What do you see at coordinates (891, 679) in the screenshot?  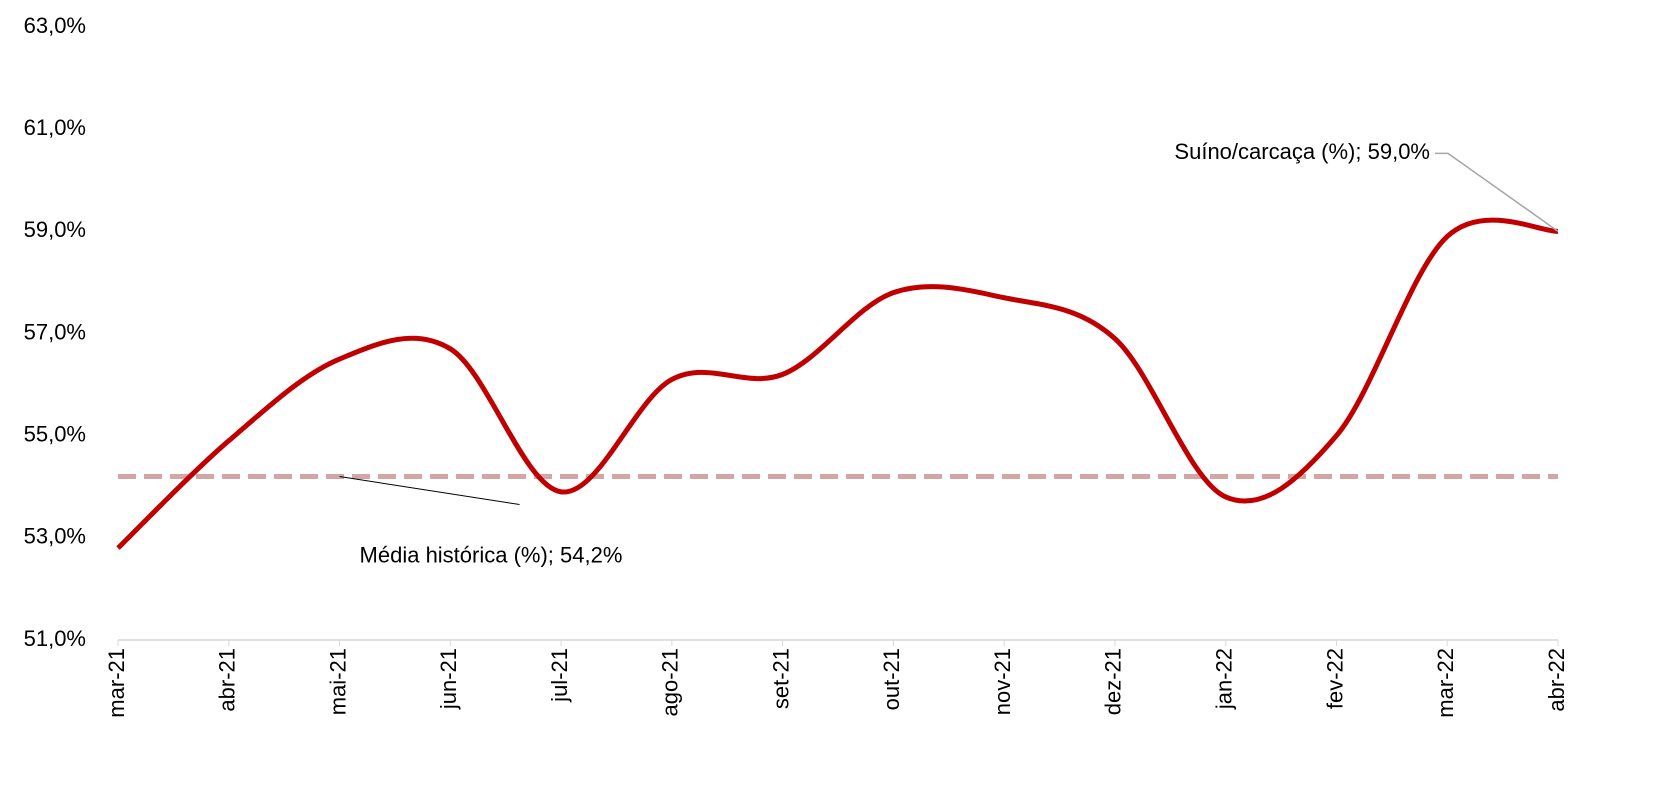 I see `x-tick-label: out-21` at bounding box center [891, 679].